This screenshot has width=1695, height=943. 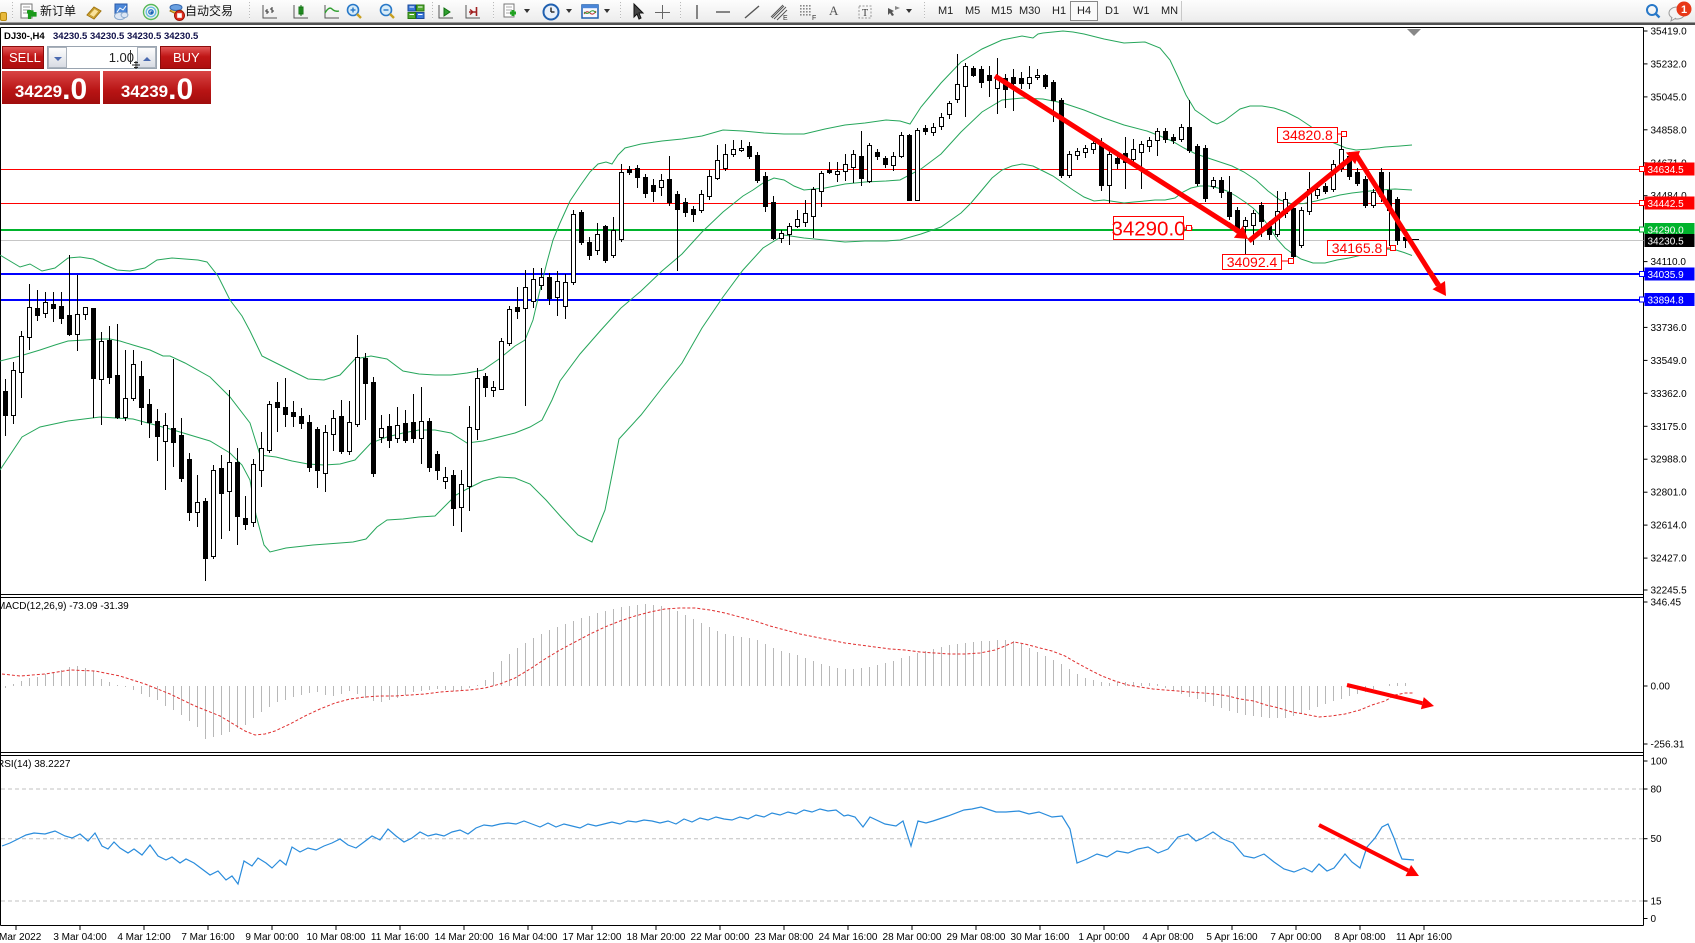 I want to click on svg-text: 9 Mar 00:00, so click(x=272, y=937).